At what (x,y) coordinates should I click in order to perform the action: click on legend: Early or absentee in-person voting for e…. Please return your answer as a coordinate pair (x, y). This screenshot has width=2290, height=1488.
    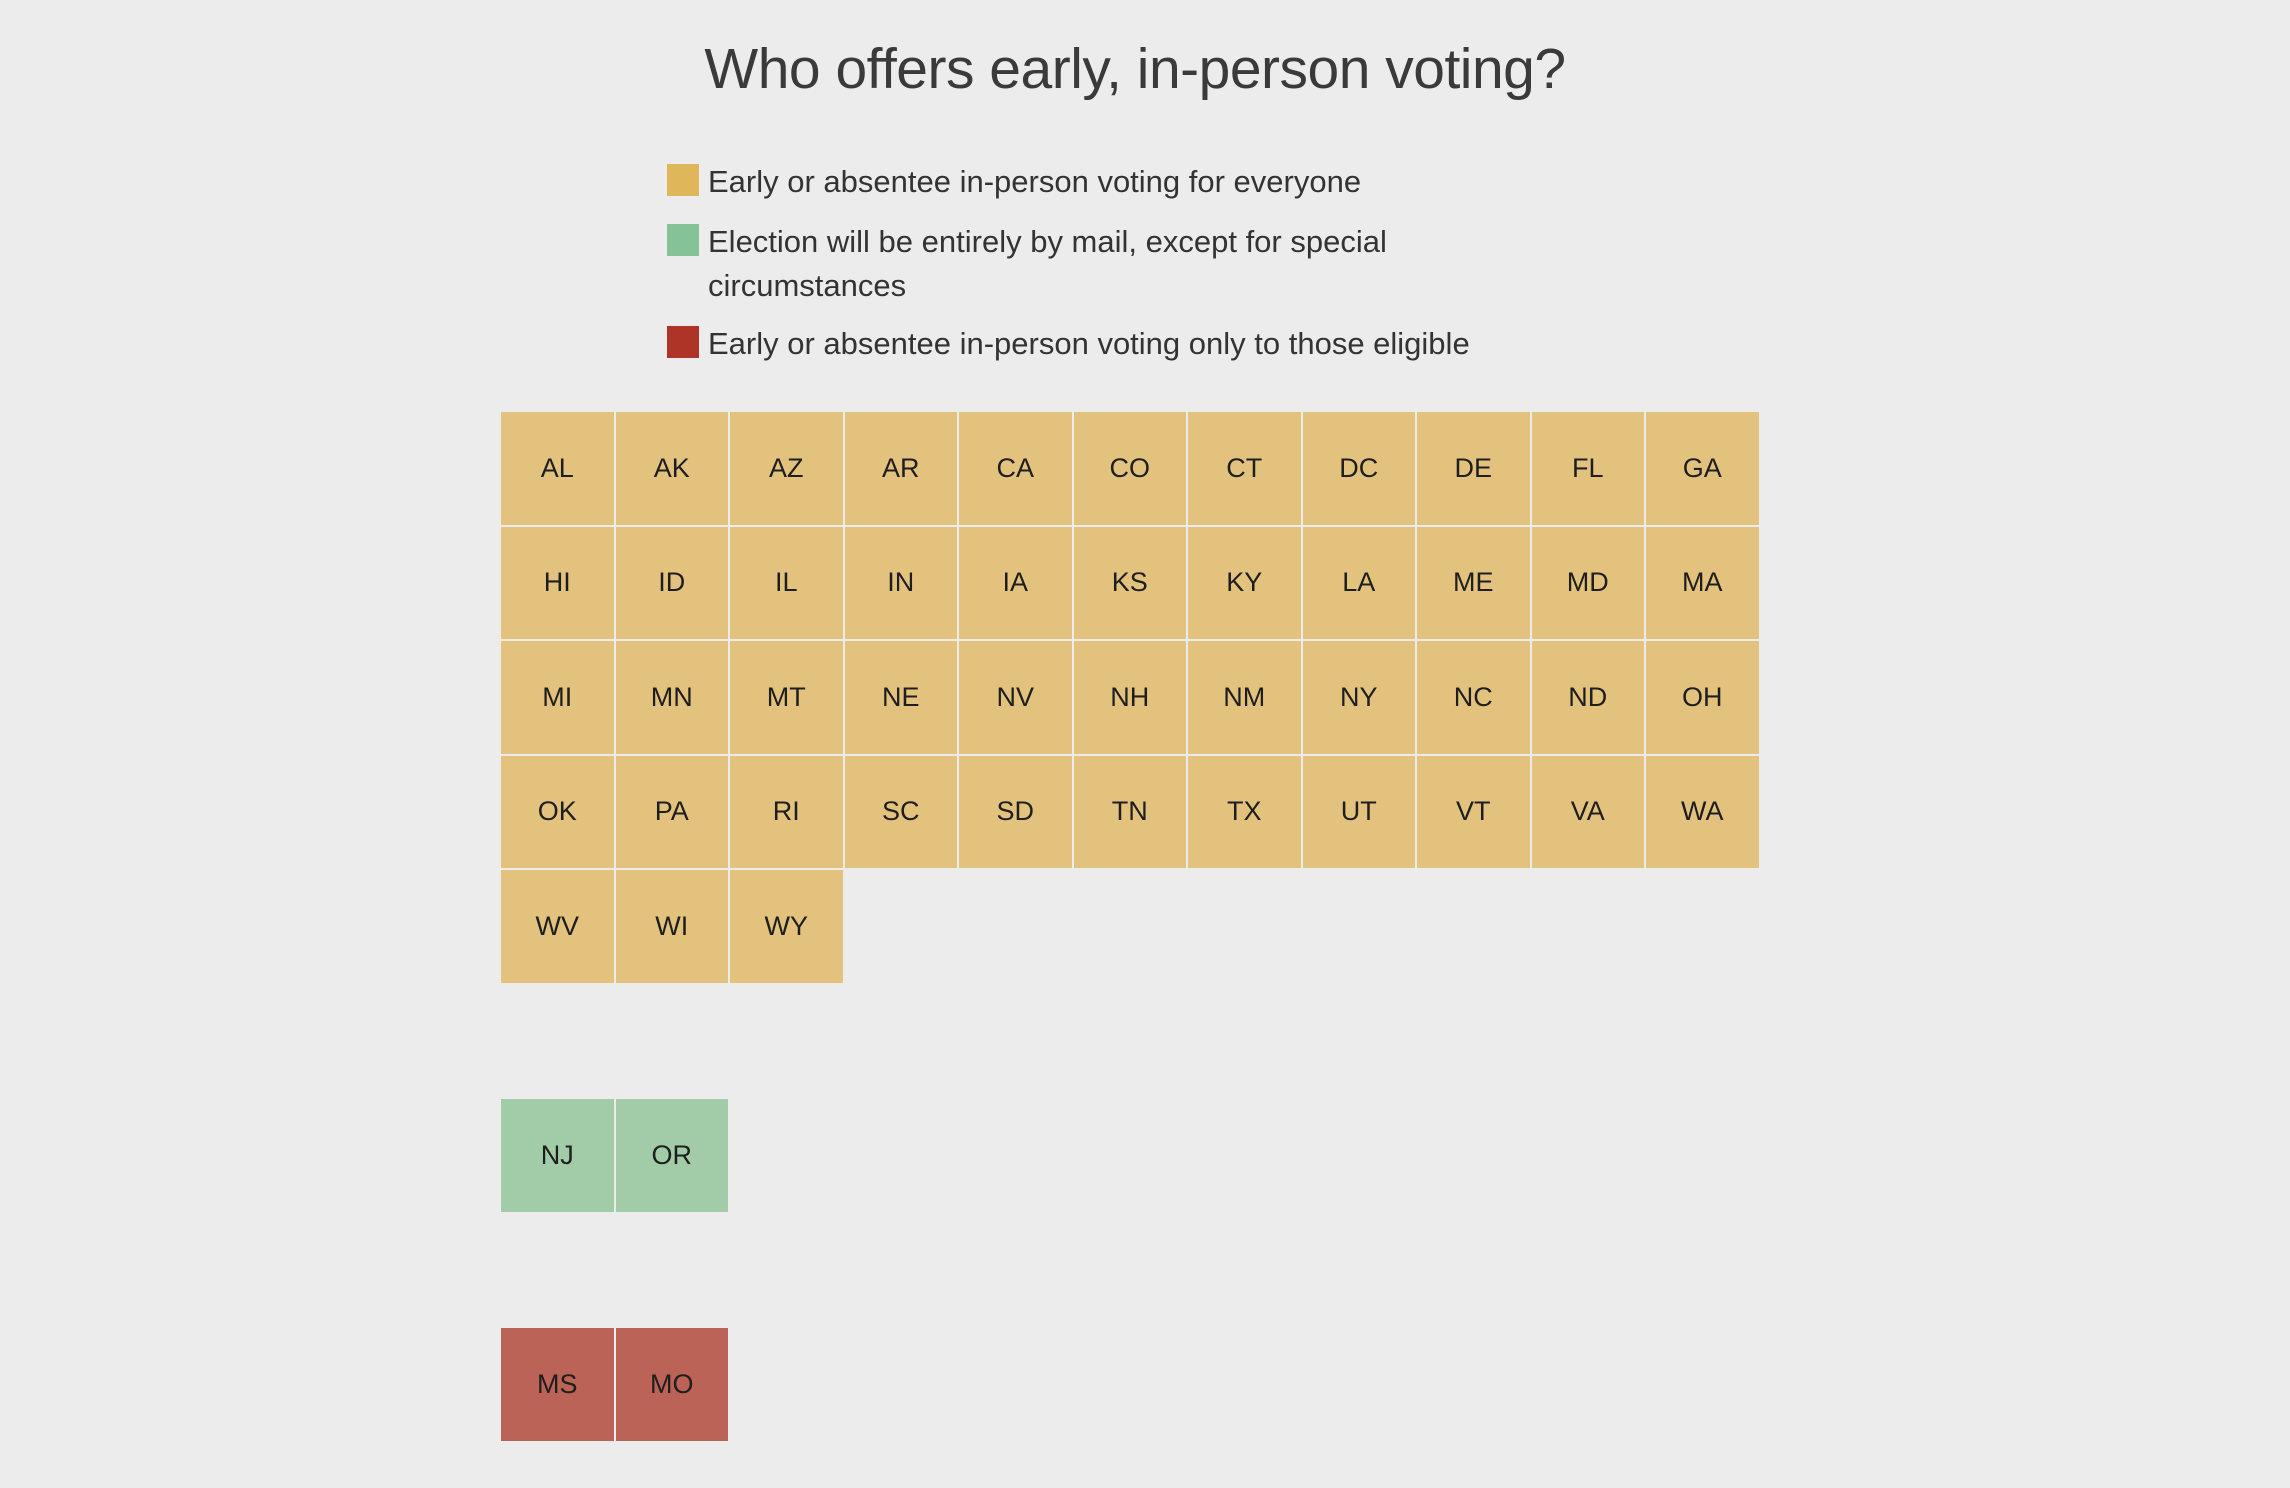
    Looking at the image, I should click on (1097, 271).